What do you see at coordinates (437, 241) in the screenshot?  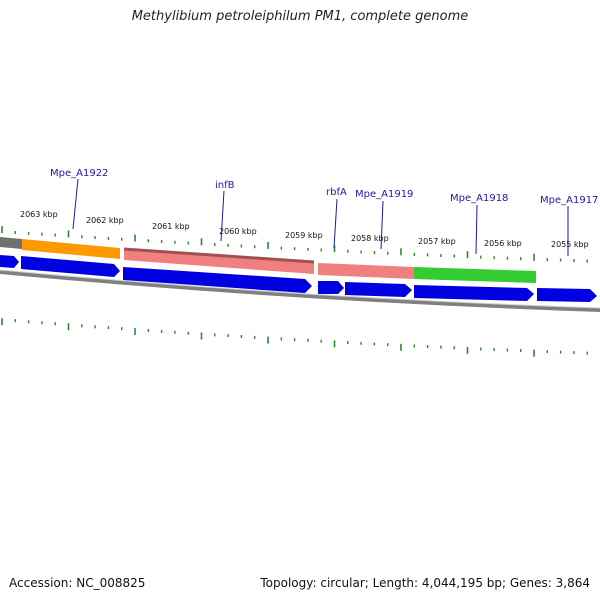 I see `tick-label: 2057 kbp` at bounding box center [437, 241].